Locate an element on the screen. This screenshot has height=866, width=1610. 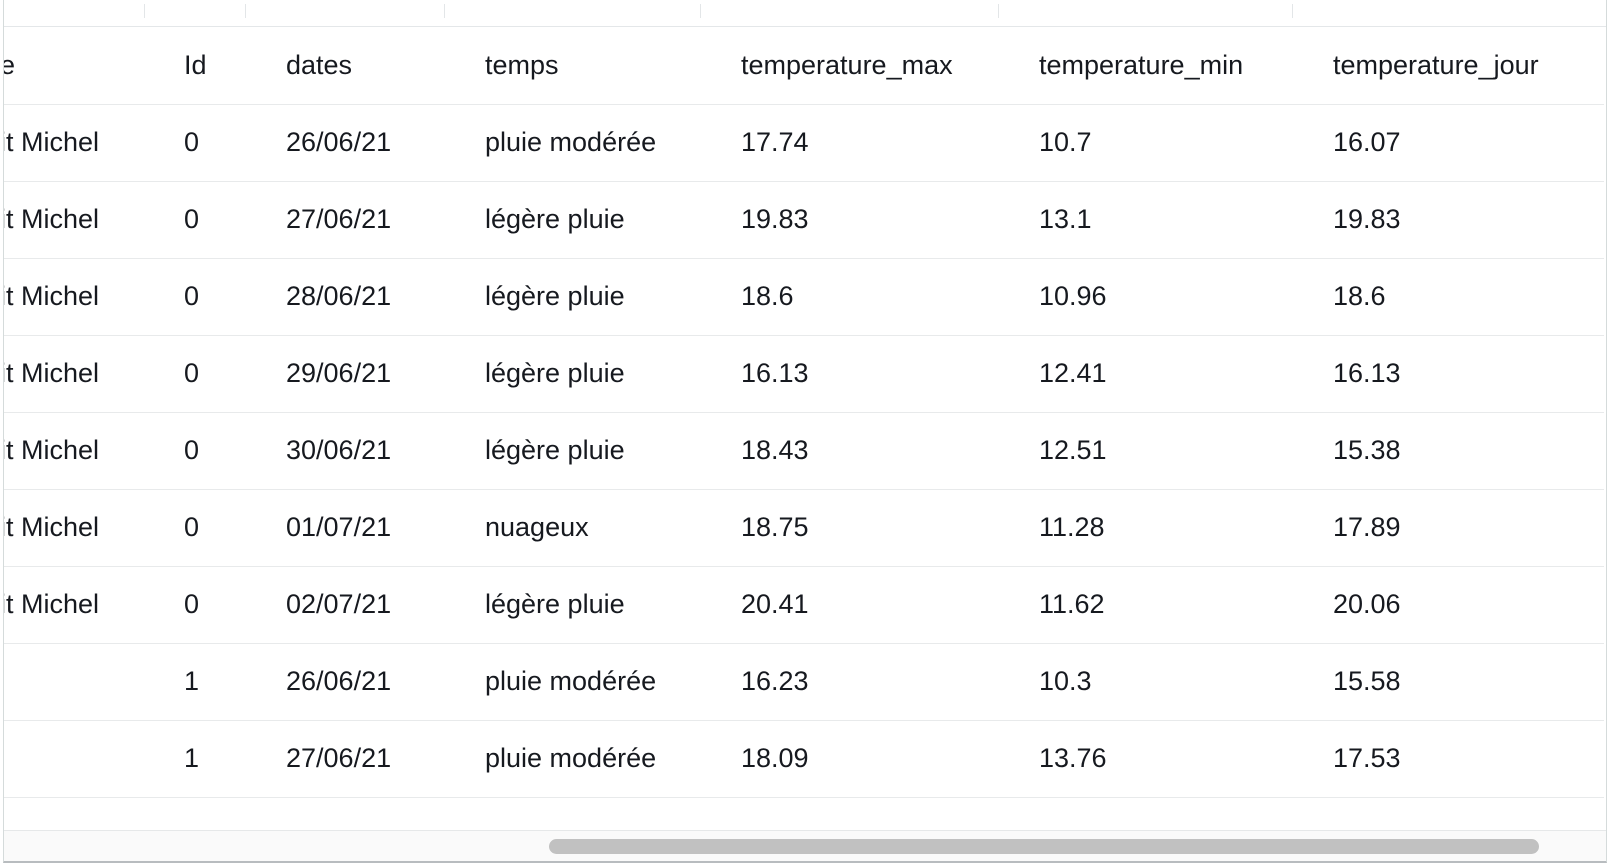
table-row: 1 27/06/21 pluie modérée 18.09 13.76 17.53 is located at coordinates (804, 759).